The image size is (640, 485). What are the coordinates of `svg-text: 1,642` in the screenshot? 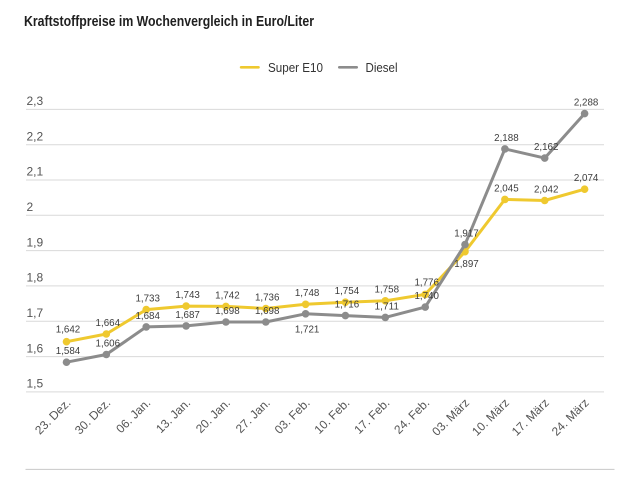 It's located at (68, 330).